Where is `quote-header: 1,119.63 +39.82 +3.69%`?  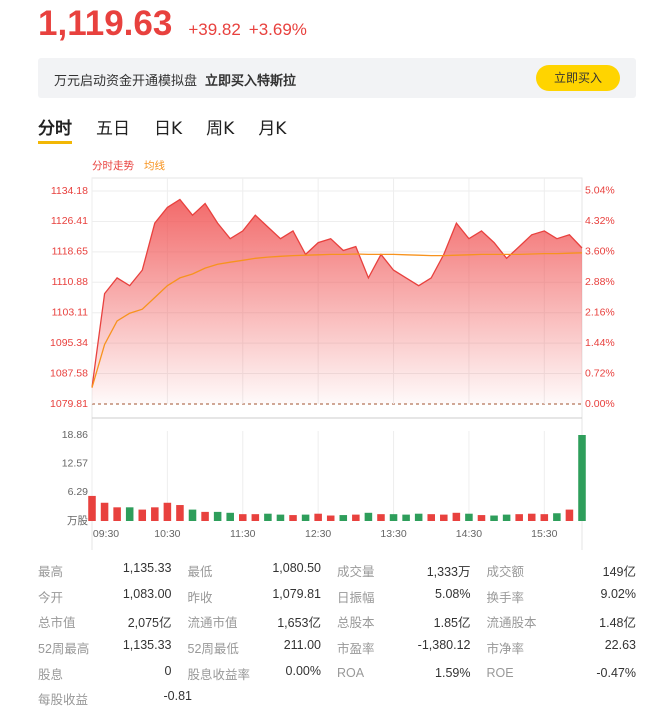 quote-header: 1,119.63 +39.82 +3.69% is located at coordinates (172, 24).